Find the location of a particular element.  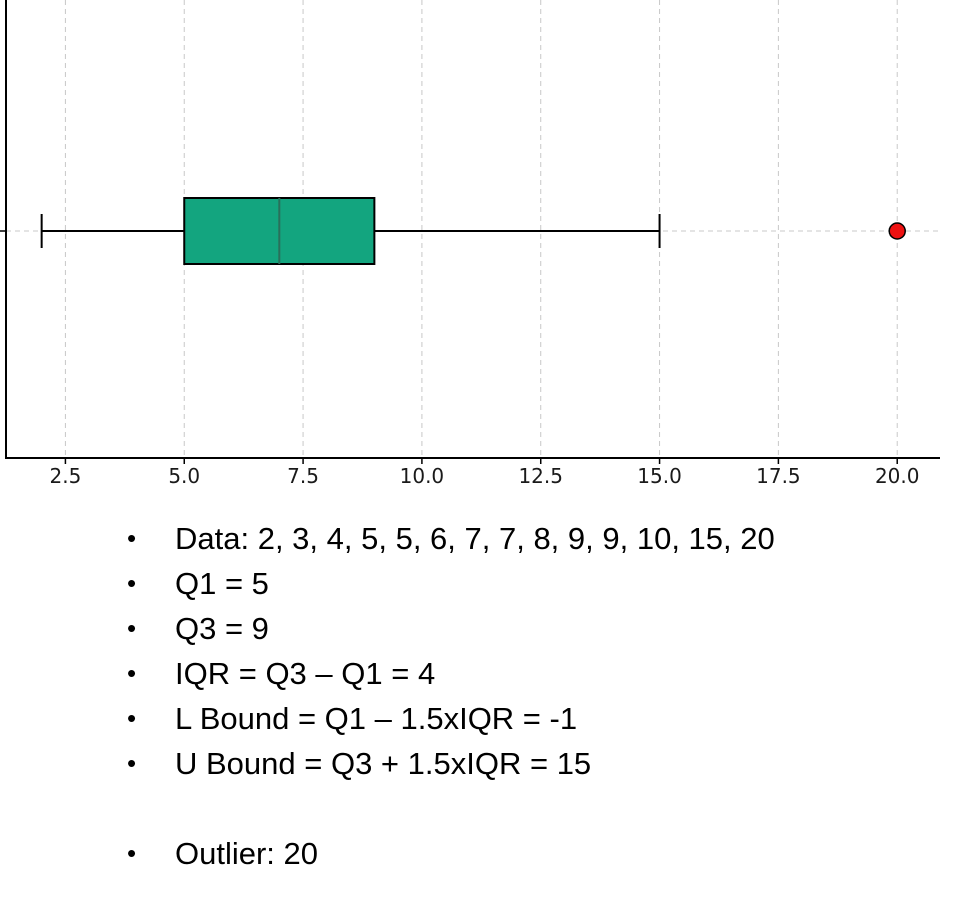

x-tick-label: 17.5 is located at coordinates (778, 476).